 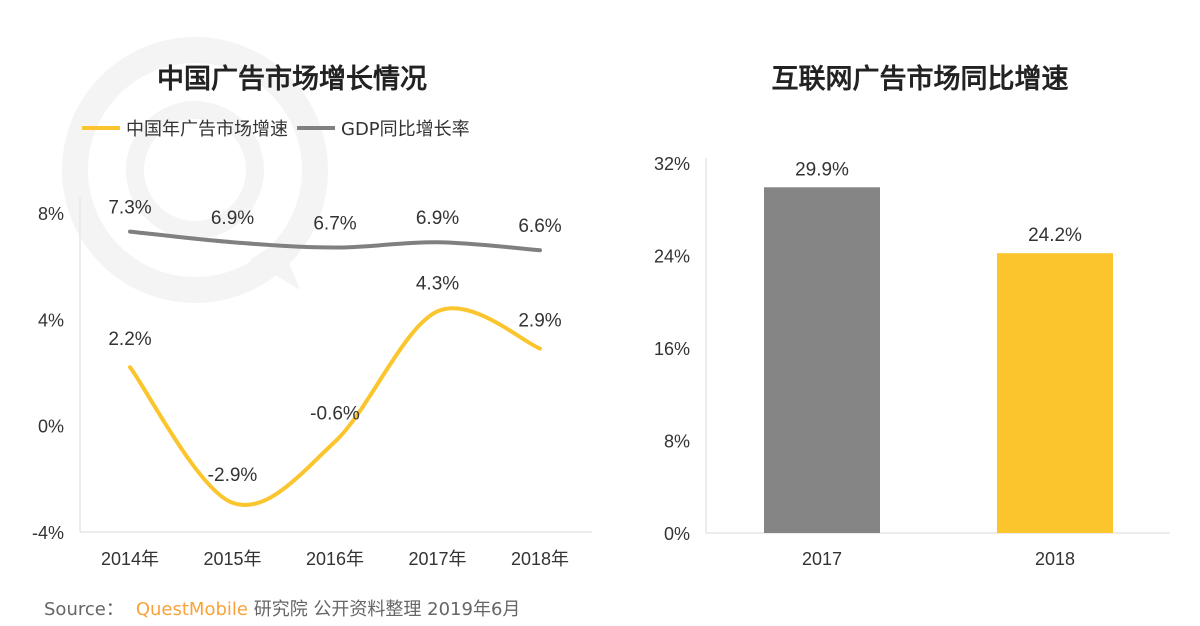 What do you see at coordinates (1055, 393) in the screenshot?
I see `bar-2018` at bounding box center [1055, 393].